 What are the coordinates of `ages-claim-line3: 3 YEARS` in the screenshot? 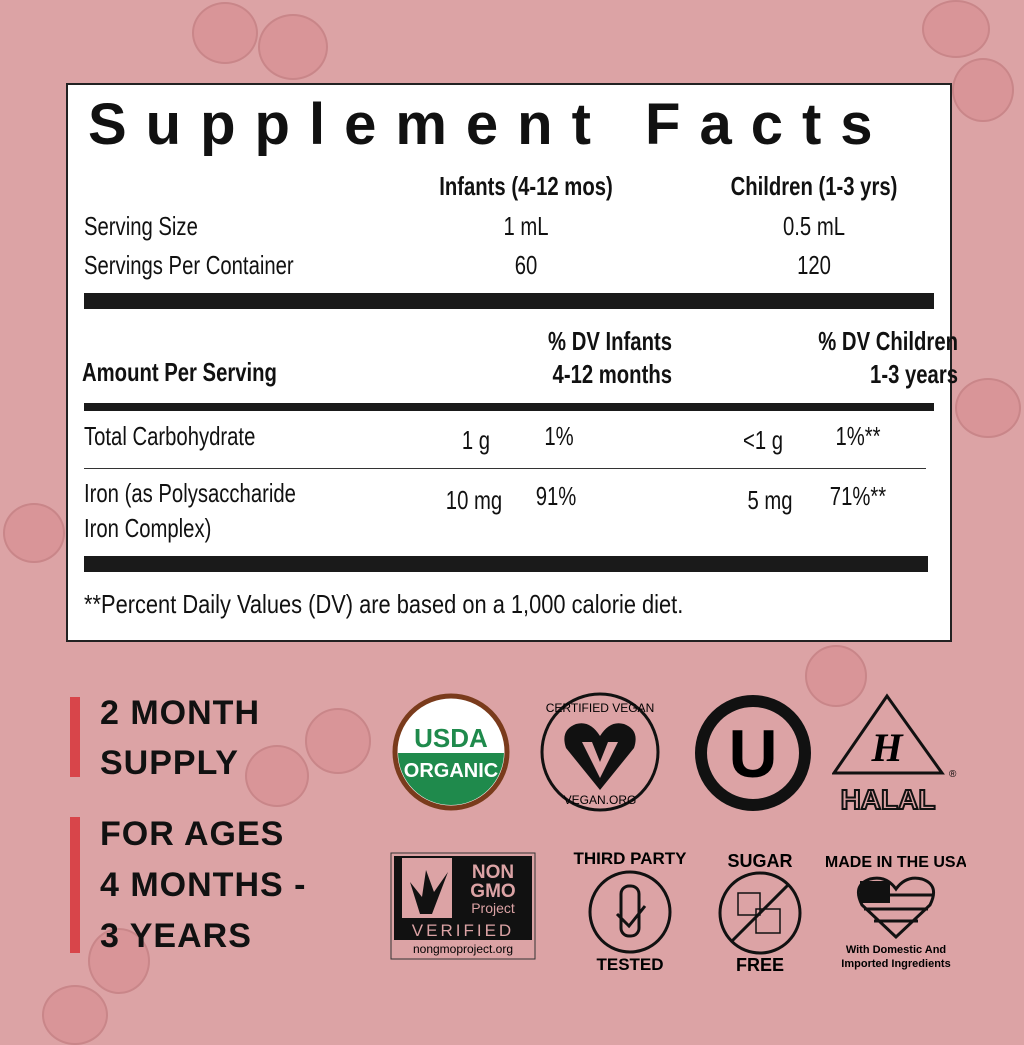 It's located at (176, 936).